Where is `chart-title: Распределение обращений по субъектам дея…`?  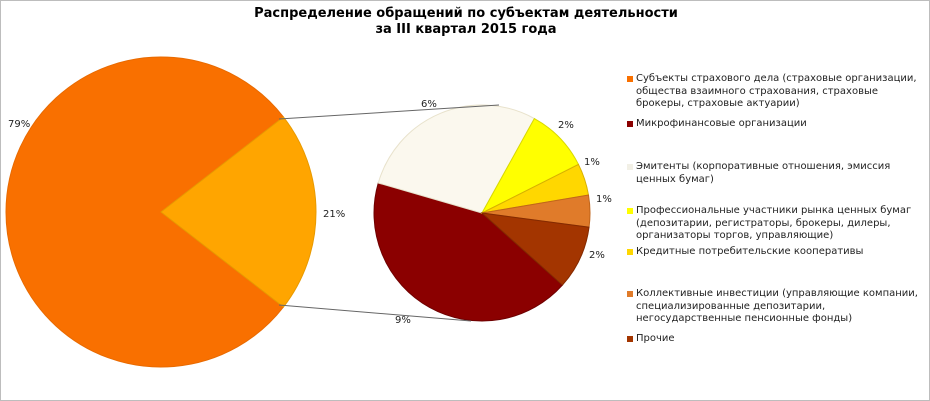
chart-title: Распределение обращений по субъектам дея… is located at coordinates (465, 22).